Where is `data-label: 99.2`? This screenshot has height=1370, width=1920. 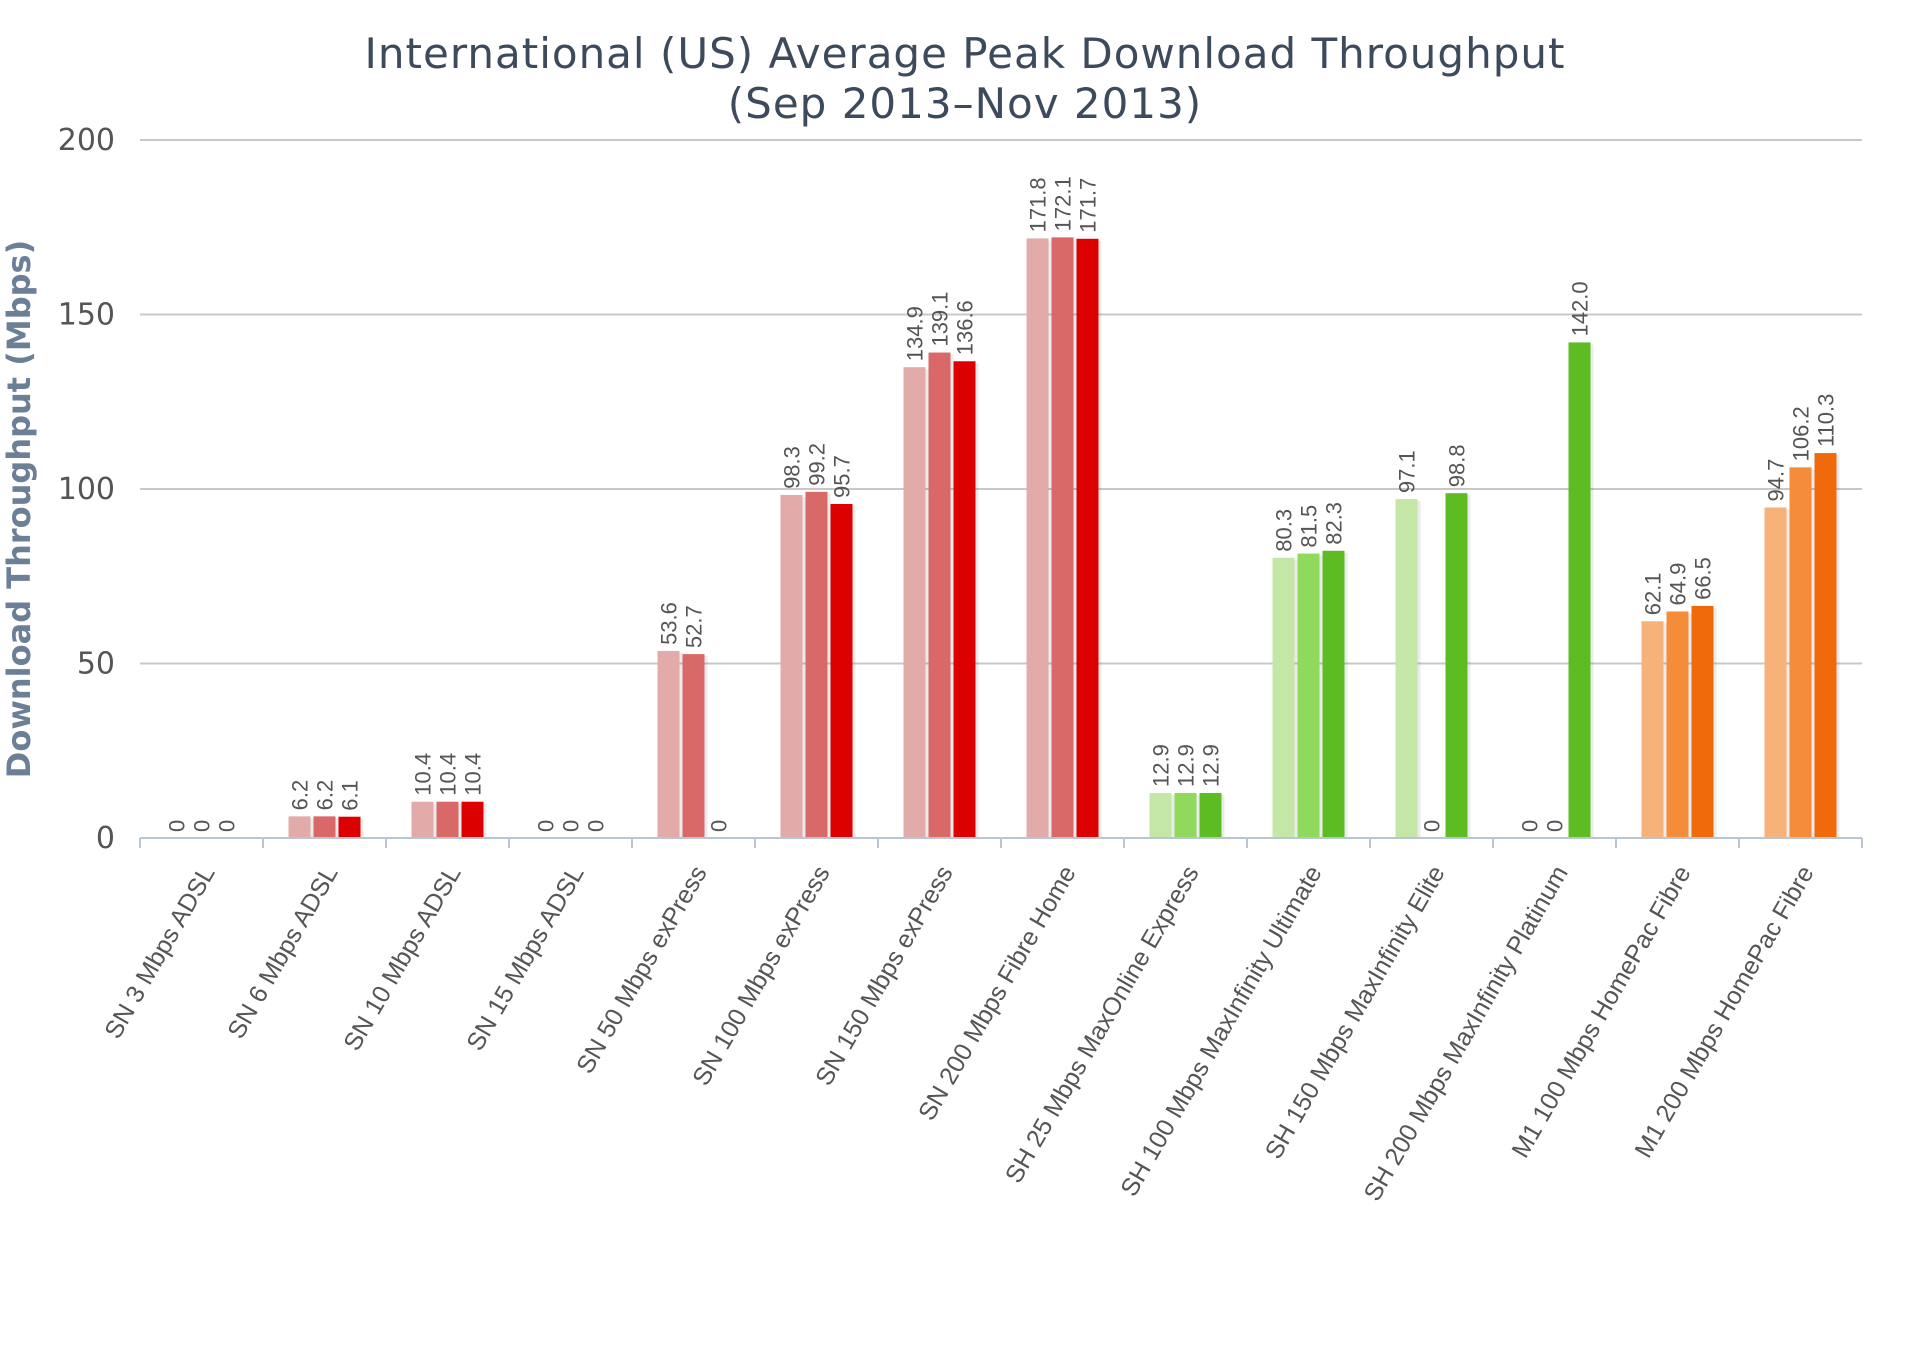
data-label: 99.2 is located at coordinates (817, 464).